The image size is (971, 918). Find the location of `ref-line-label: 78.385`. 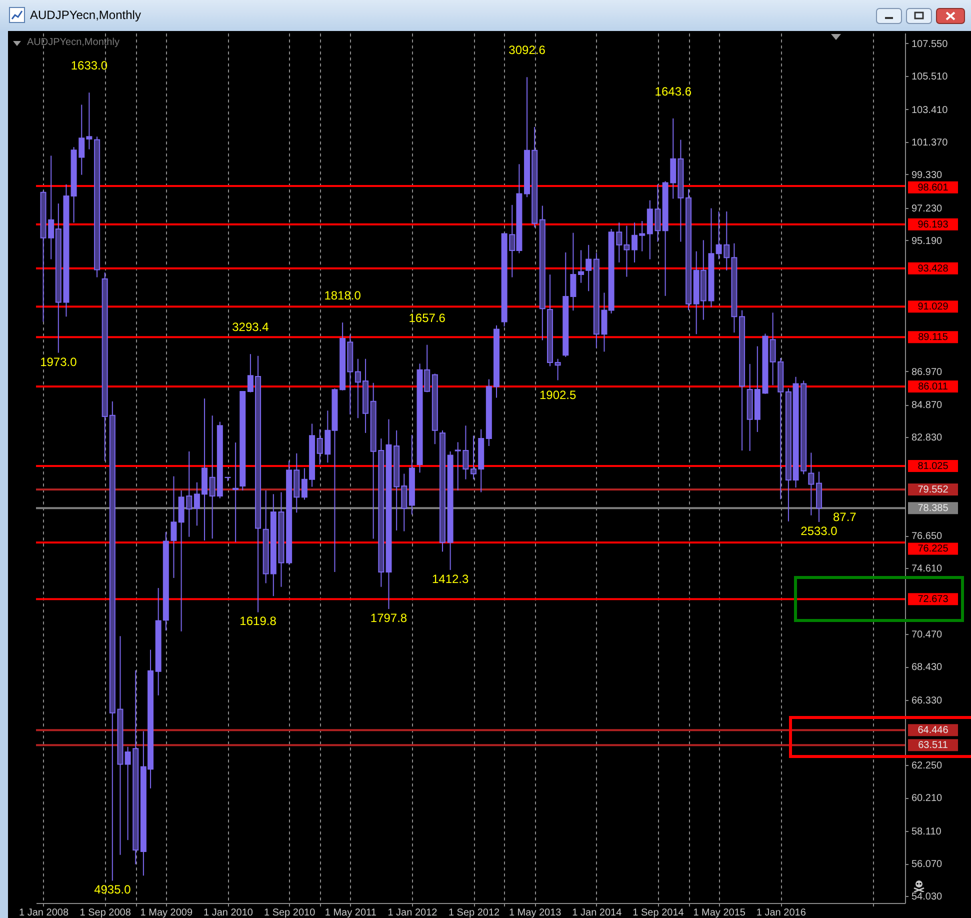

ref-line-label: 78.385 is located at coordinates (933, 508).